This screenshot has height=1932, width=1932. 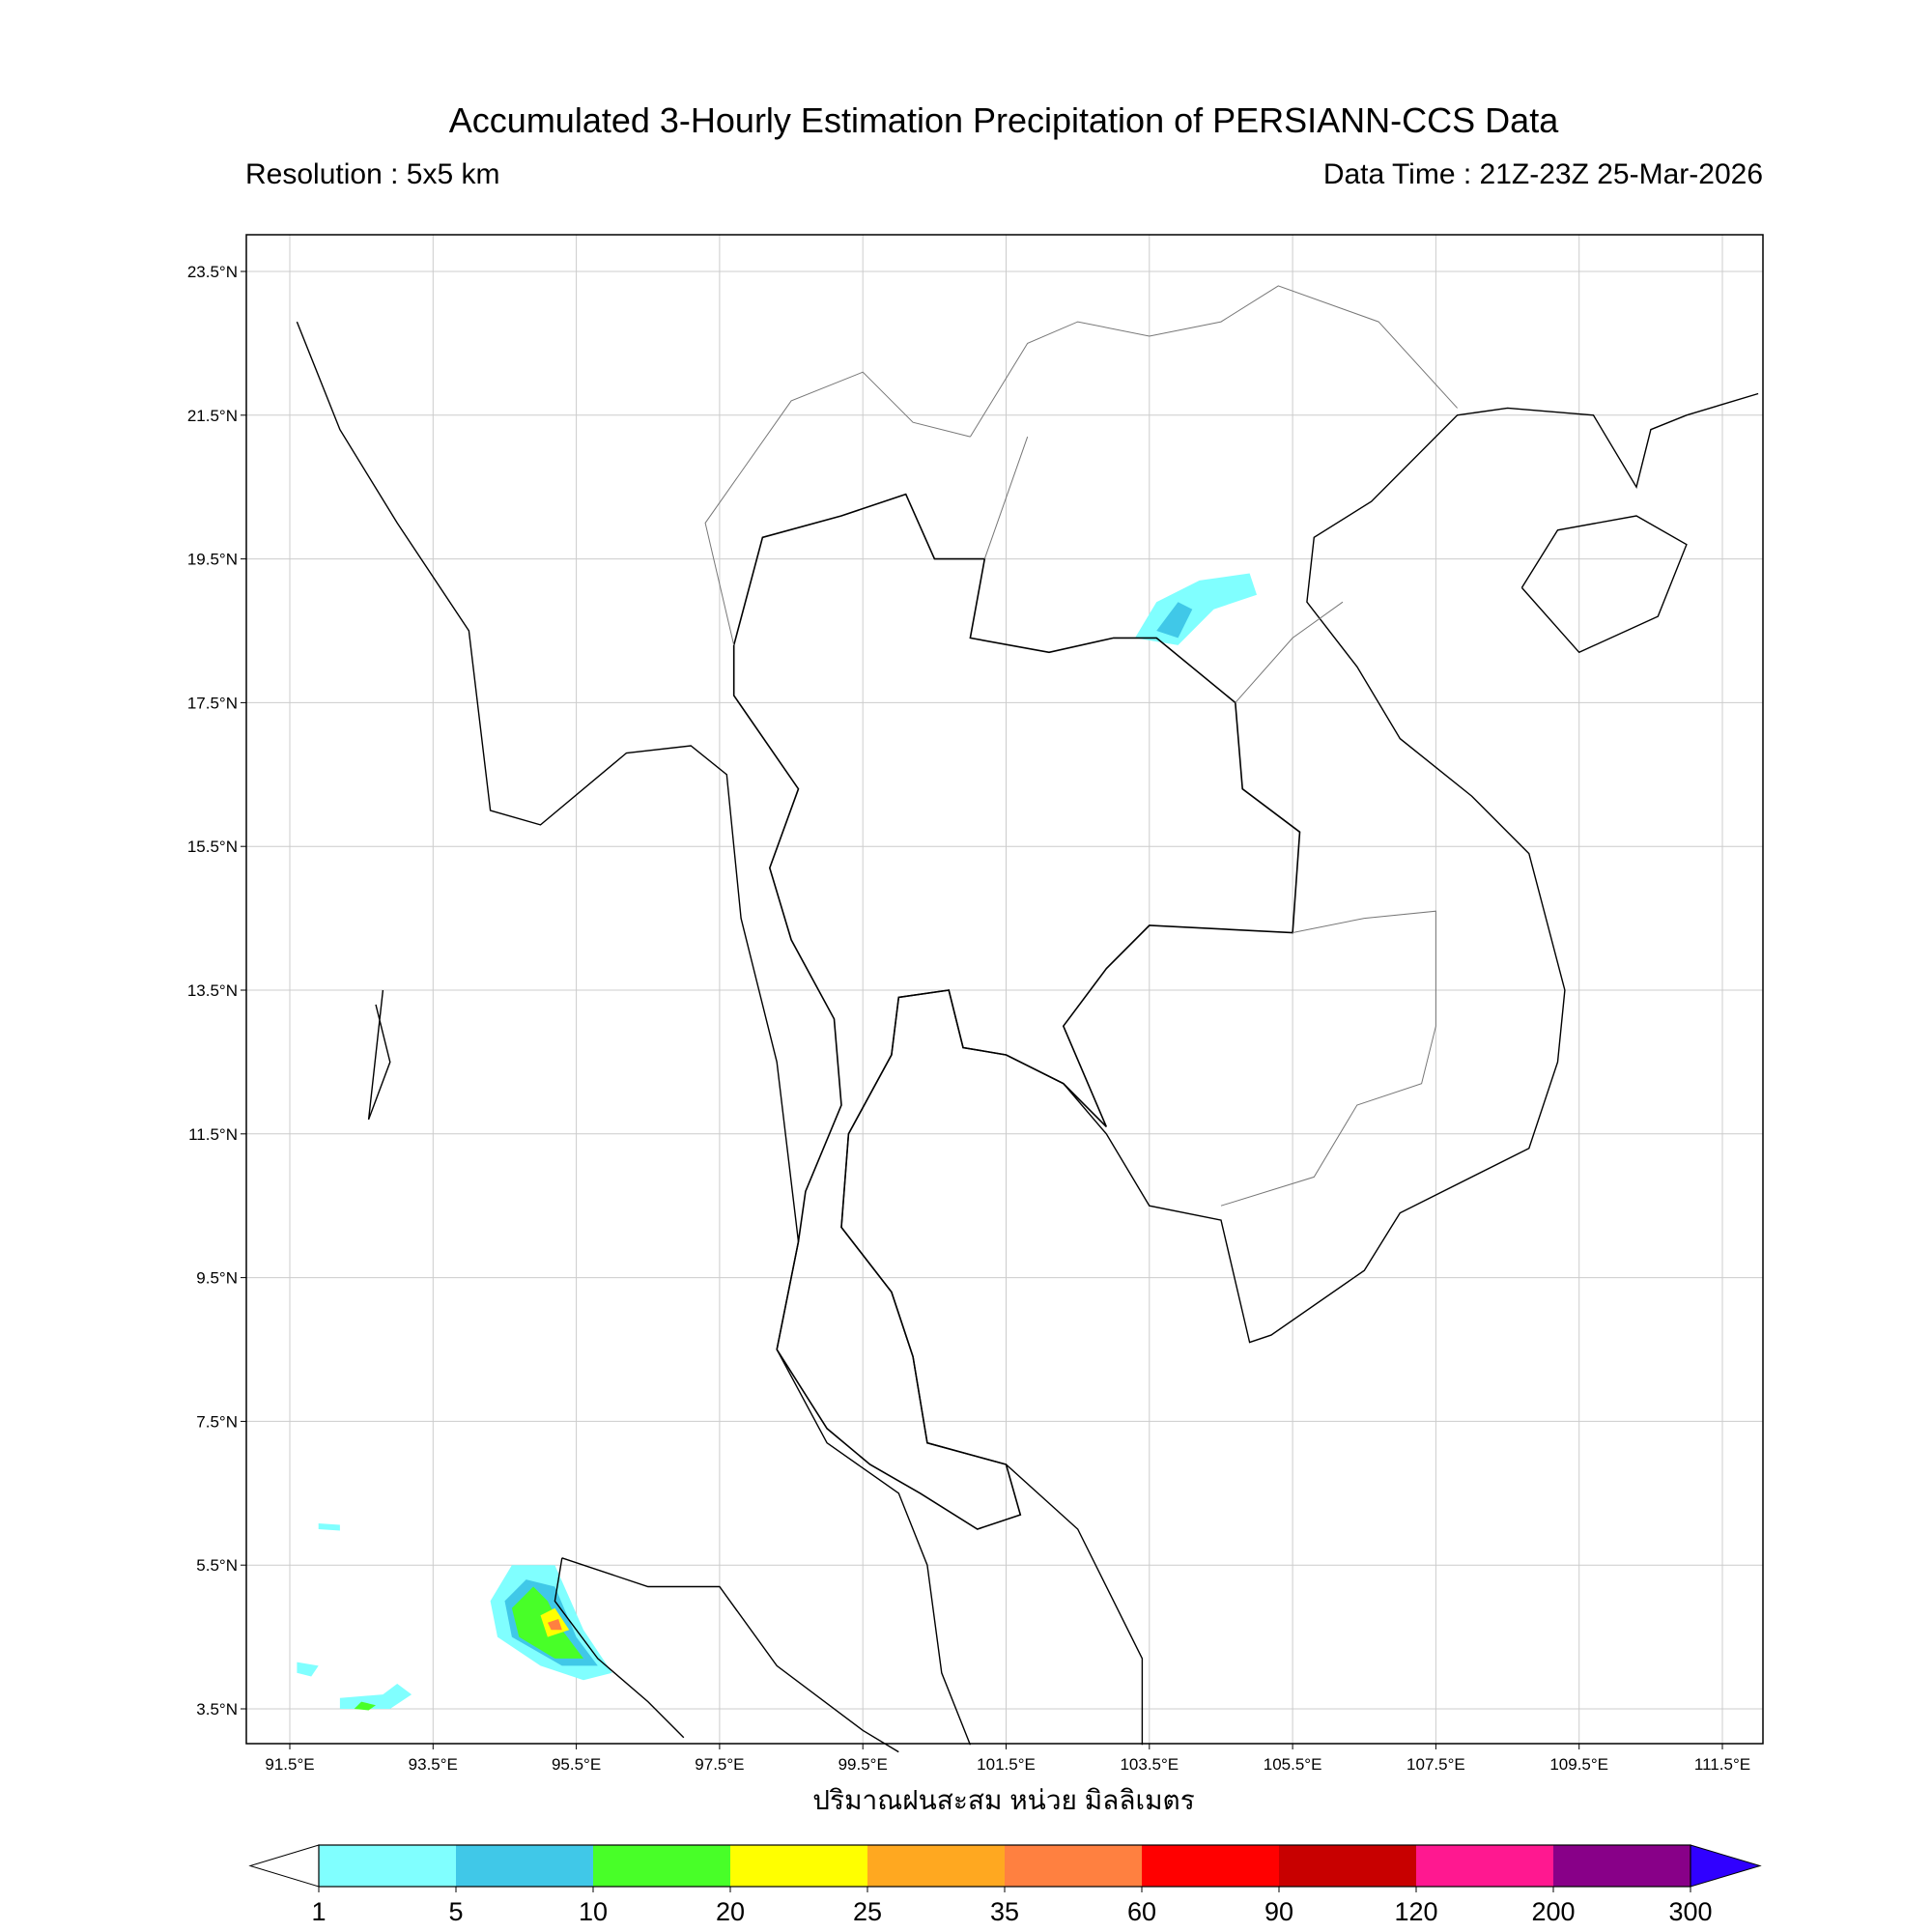 I want to click on colorbar-tick-label: 60, so click(x=1141, y=1911).